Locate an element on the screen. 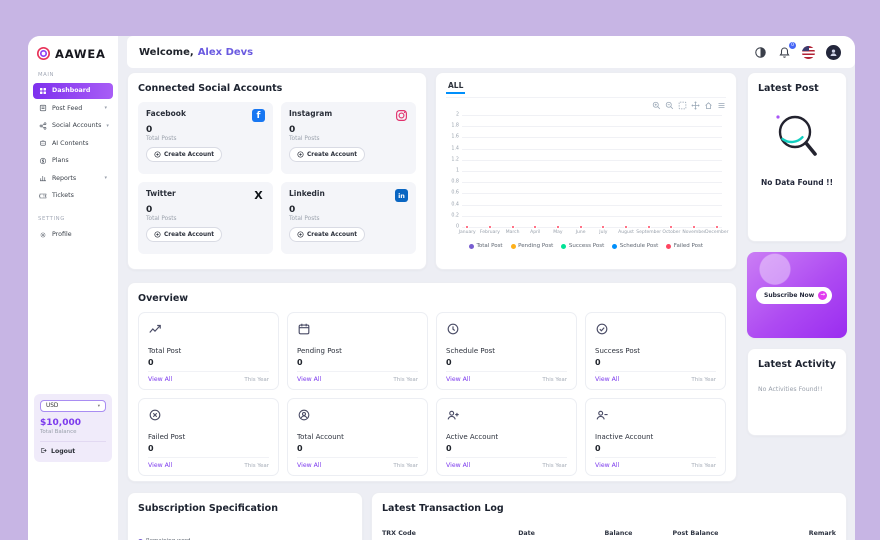 This screenshot has height=540, width=880. profile-icon is located at coordinates (43, 235).